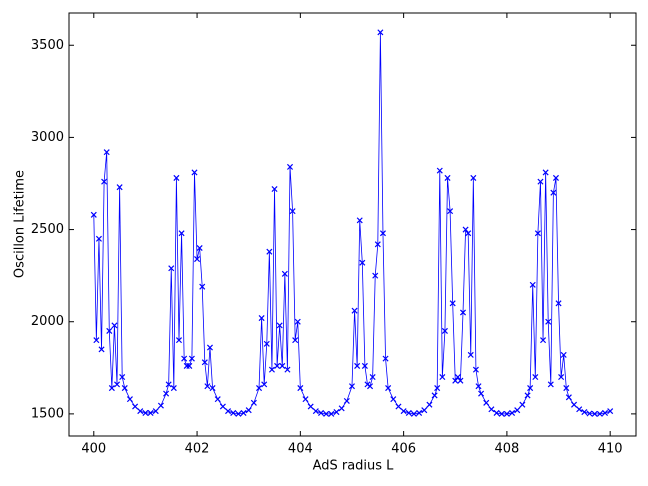 The height and width of the screenshot is (486, 648). What do you see at coordinates (610, 449) in the screenshot?
I see `x-tick-label: 410` at bounding box center [610, 449].